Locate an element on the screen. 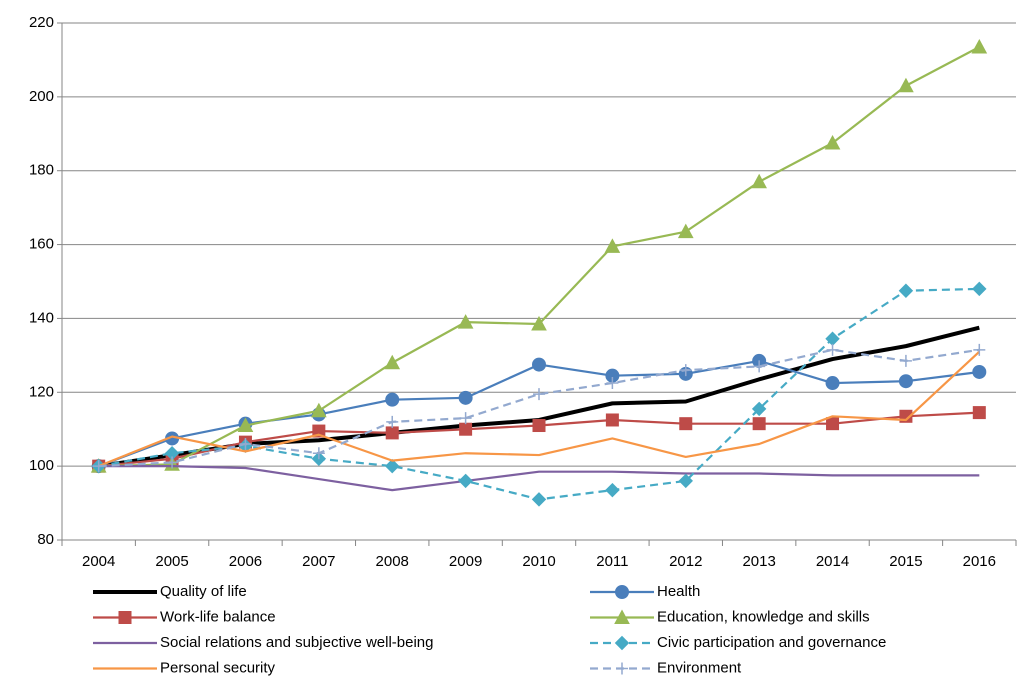  x-tick-label: 2012 is located at coordinates (685, 561).